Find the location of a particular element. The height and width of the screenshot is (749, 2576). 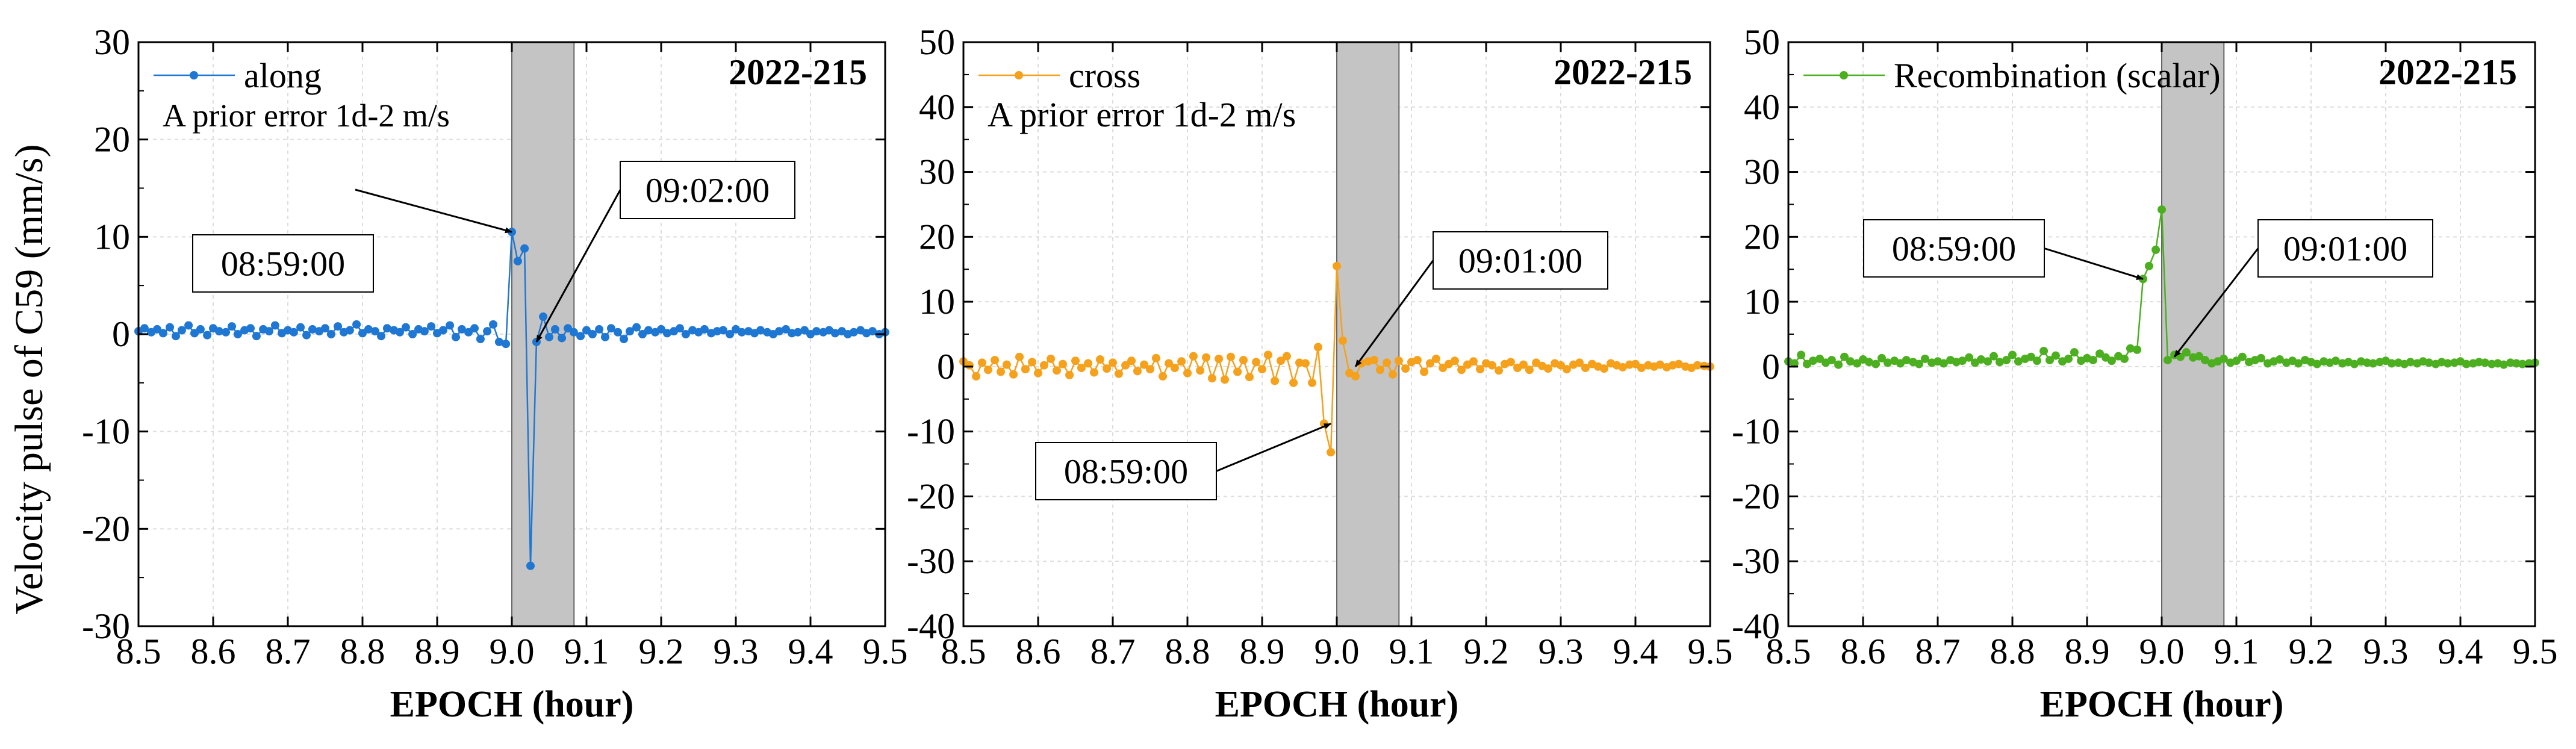

legend-label: along is located at coordinates (283, 75).